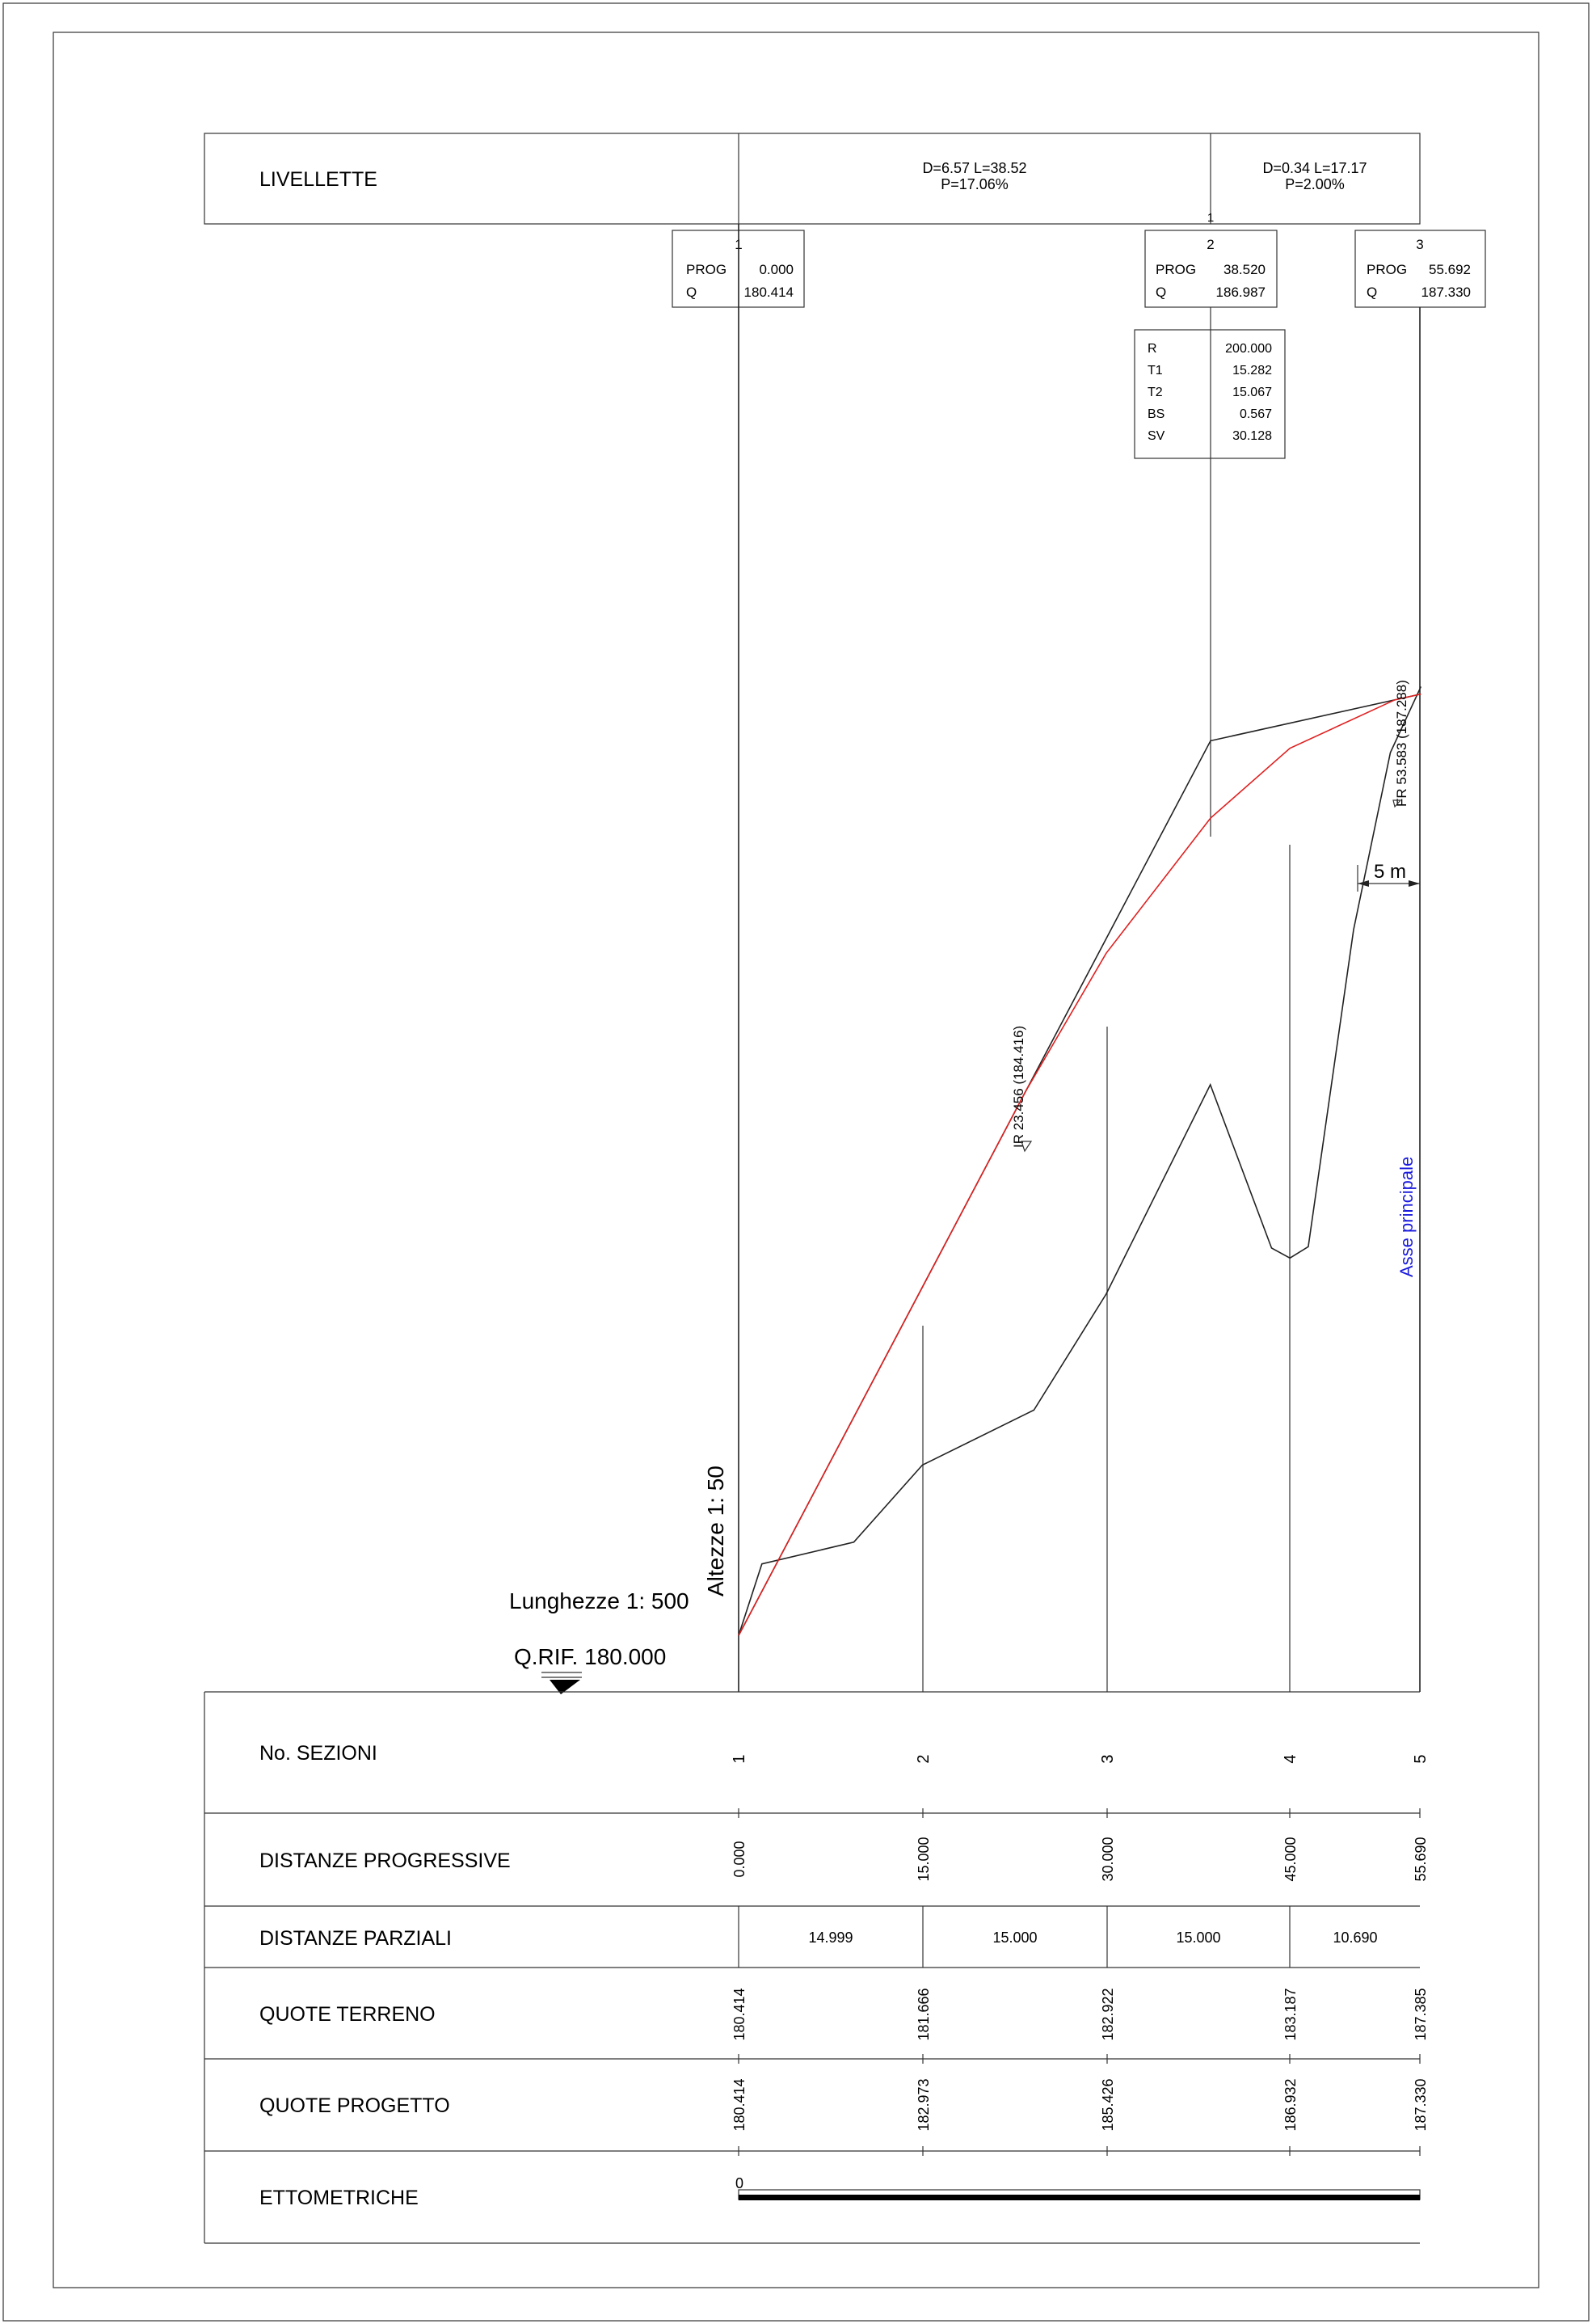 The height and width of the screenshot is (2324, 1592). I want to click on curve-t1-label: T1, so click(1156, 370).